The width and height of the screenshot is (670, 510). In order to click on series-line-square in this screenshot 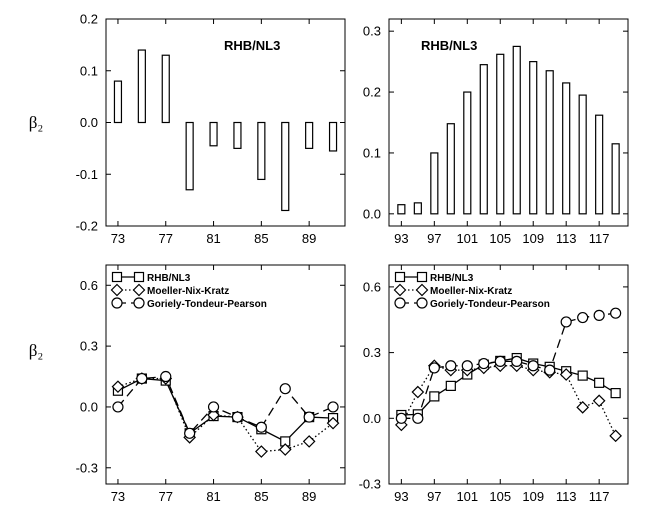, I will do `click(225, 410)`.